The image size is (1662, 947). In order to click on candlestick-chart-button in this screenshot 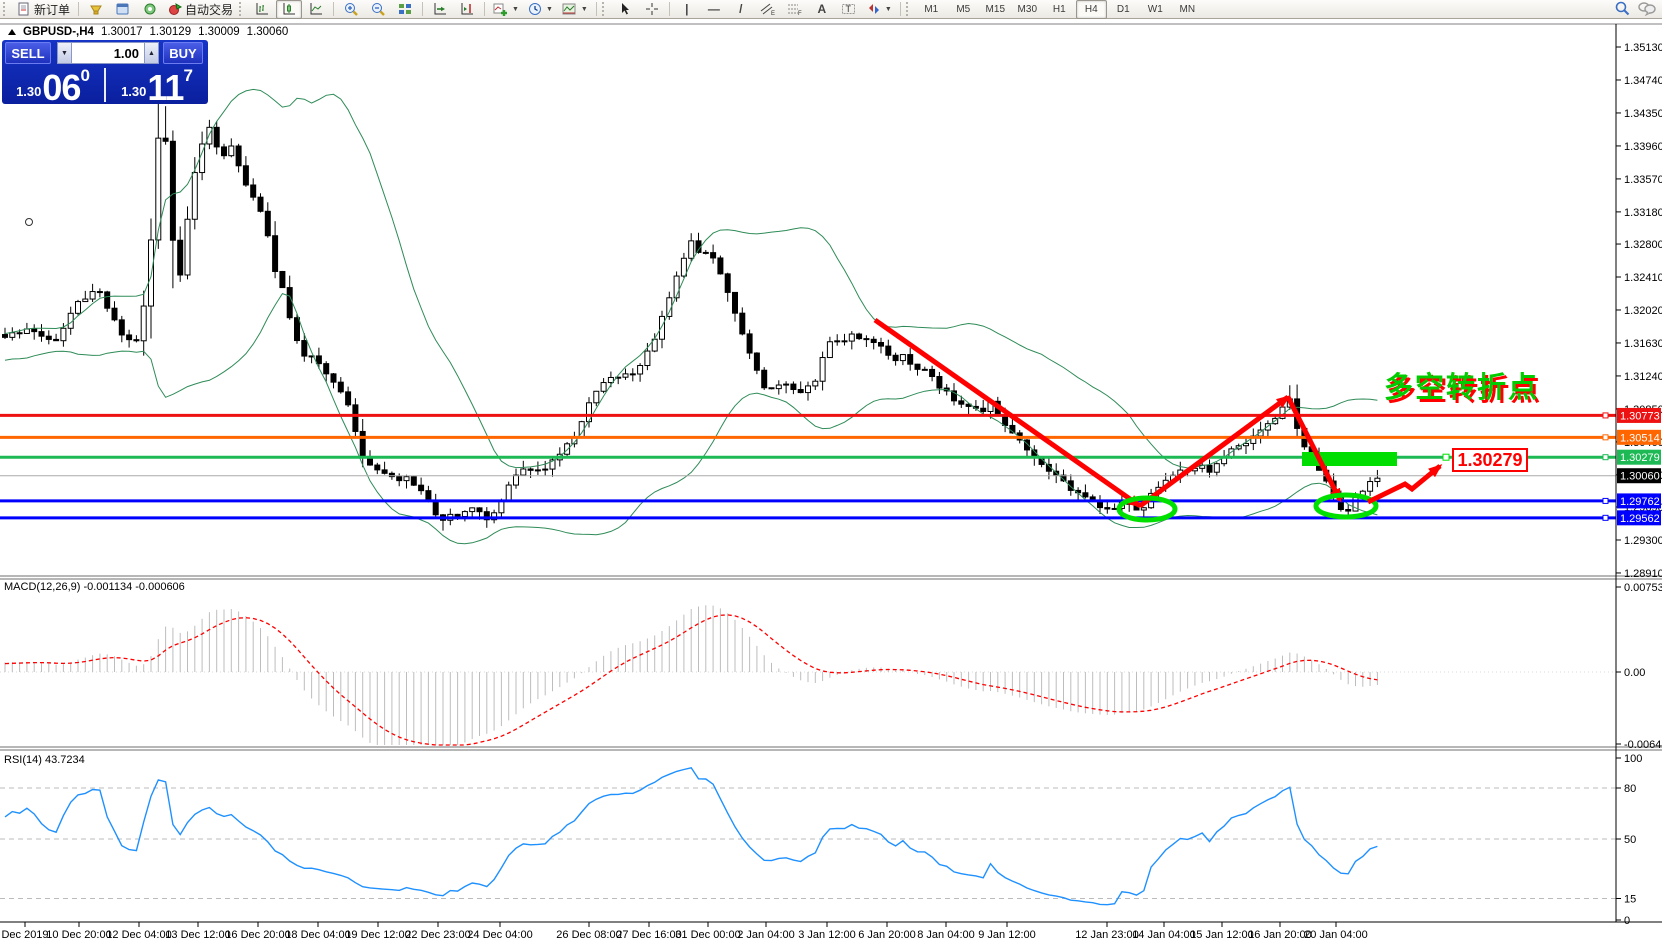, I will do `click(289, 9)`.